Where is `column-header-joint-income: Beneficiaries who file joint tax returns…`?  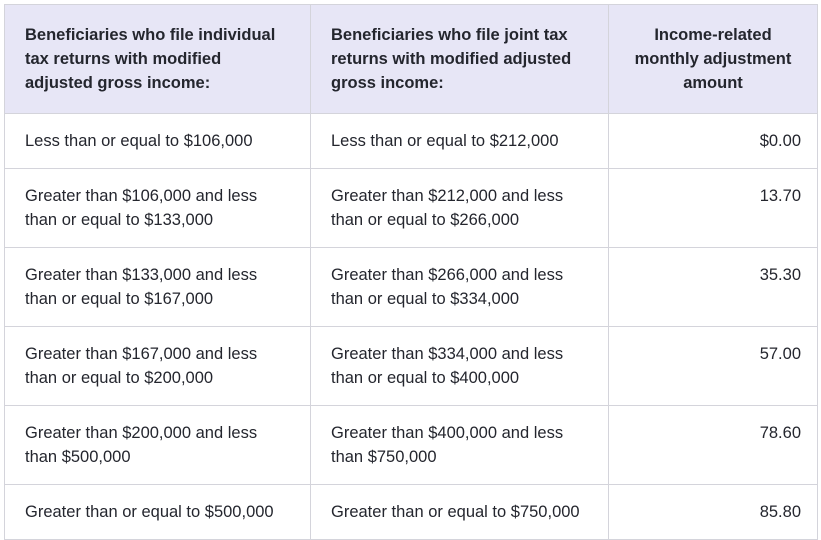 column-header-joint-income: Beneficiaries who file joint tax returns… is located at coordinates (459, 59).